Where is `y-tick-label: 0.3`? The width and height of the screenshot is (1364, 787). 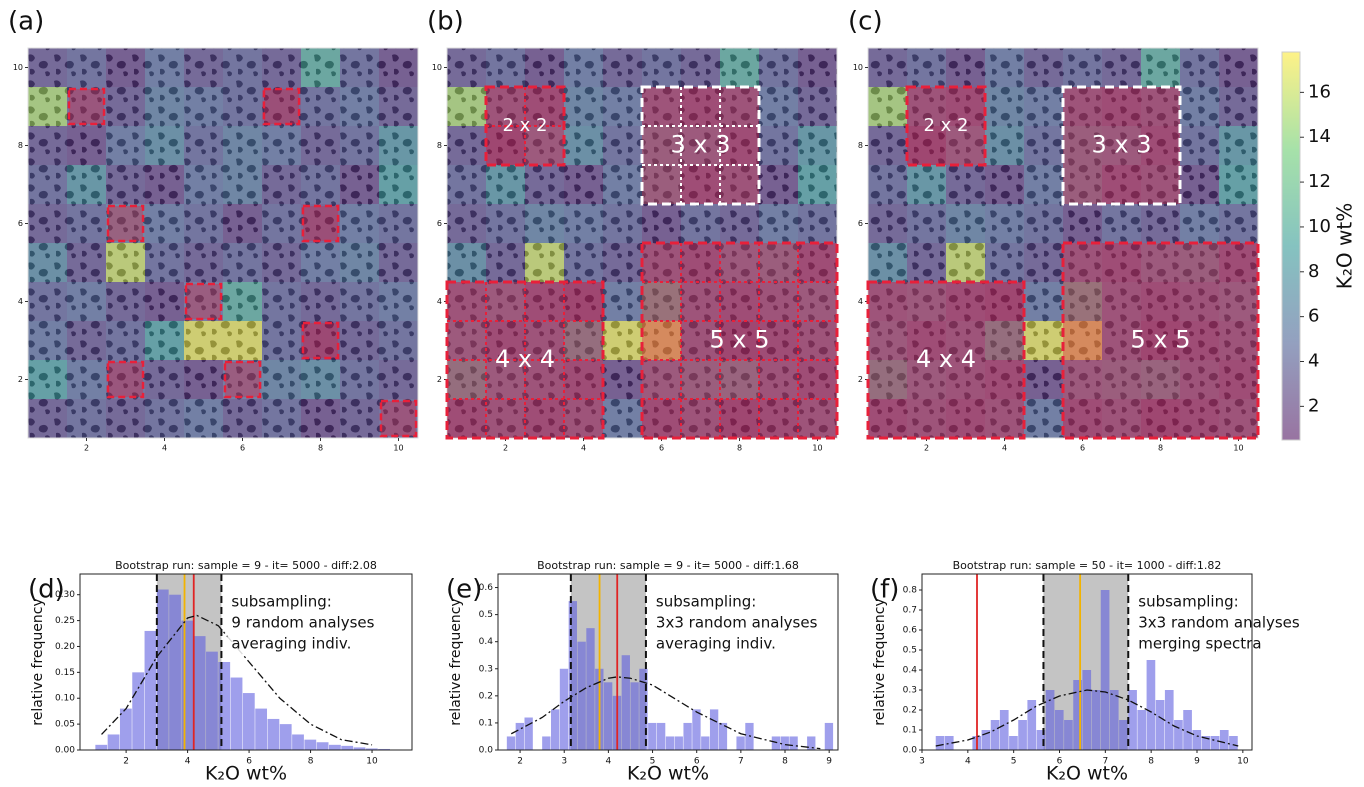
y-tick-label: 0.3 is located at coordinates (910, 691).